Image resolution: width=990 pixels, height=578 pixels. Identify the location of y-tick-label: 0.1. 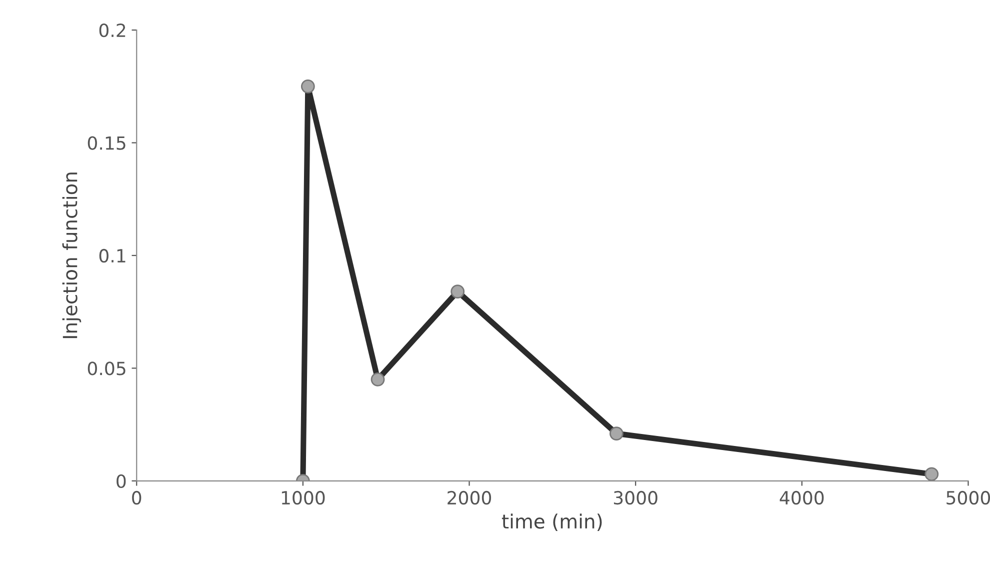
(112, 255).